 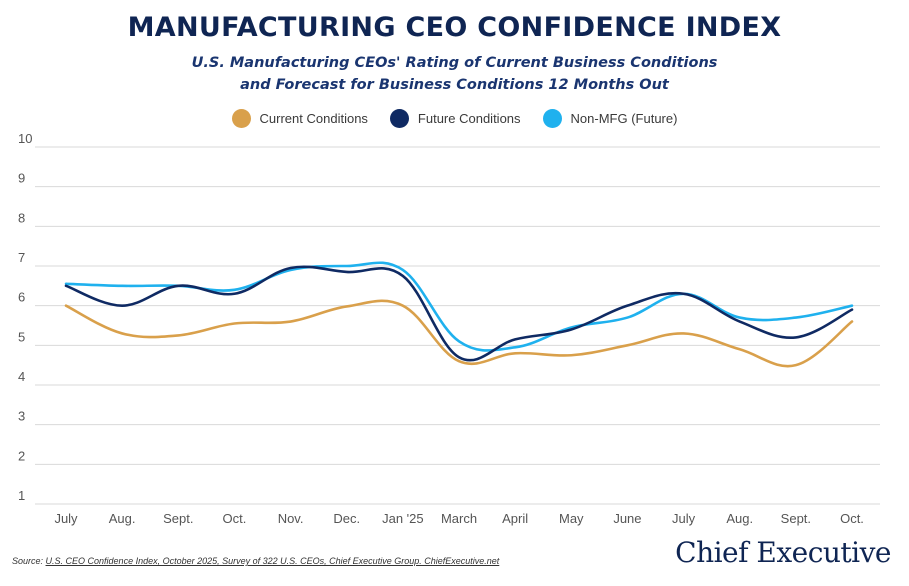 I want to click on y-tick-label: 4, so click(x=21, y=376).